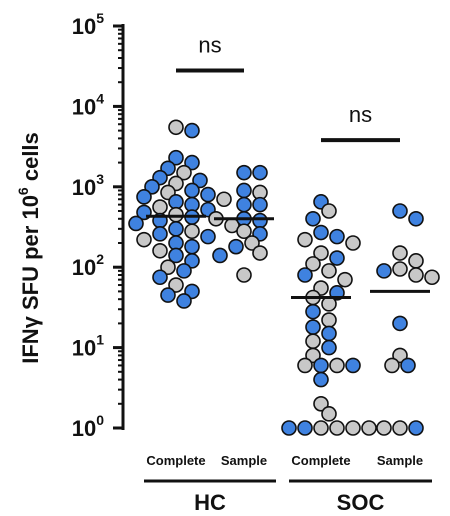 Image resolution: width=450 pixels, height=516 pixels. I want to click on y-tick-labels: 10⁰ 10¹ 10² 10³ 10⁴ 10⁵, so click(88, 225).